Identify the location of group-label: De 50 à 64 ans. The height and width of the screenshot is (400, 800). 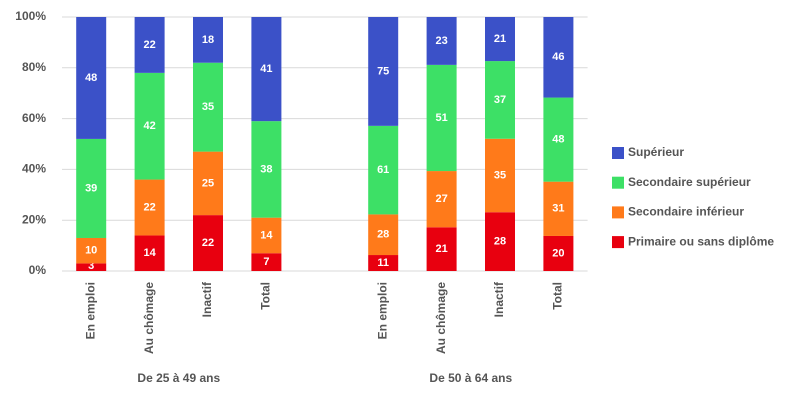
(470, 378).